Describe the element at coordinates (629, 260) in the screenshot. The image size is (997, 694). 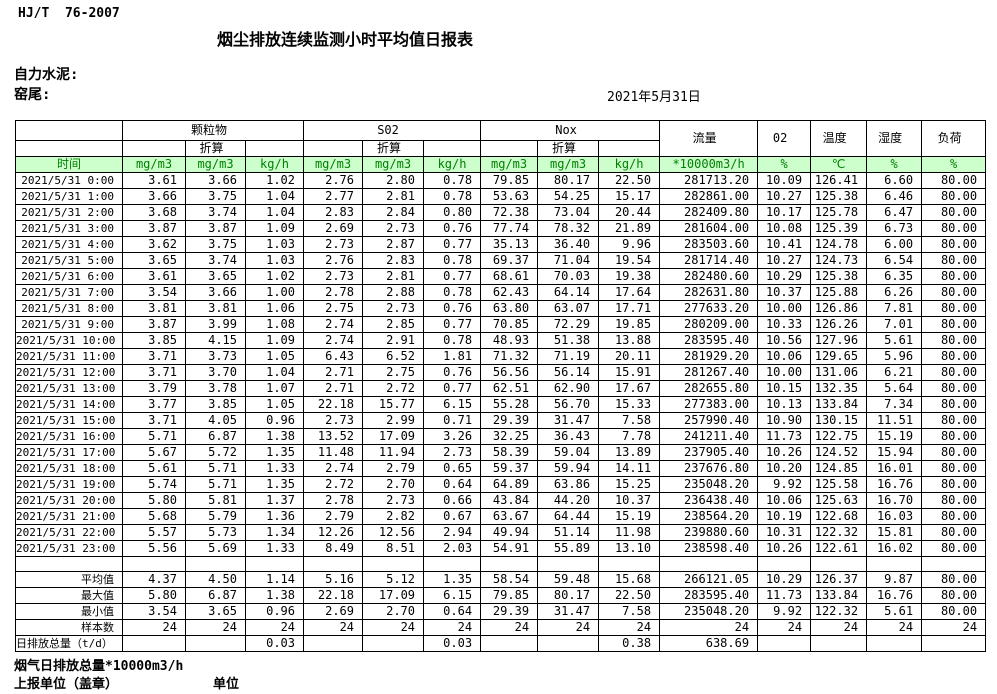
I see `value-cell: 19.54` at that location.